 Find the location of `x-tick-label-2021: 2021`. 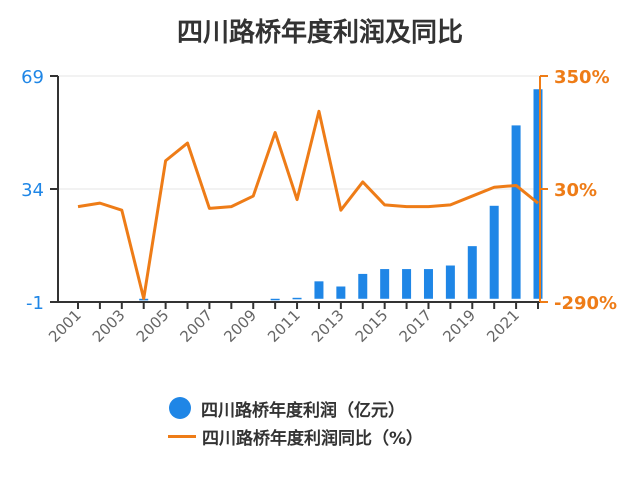

x-tick-label-2021: 2021 is located at coordinates (503, 326).